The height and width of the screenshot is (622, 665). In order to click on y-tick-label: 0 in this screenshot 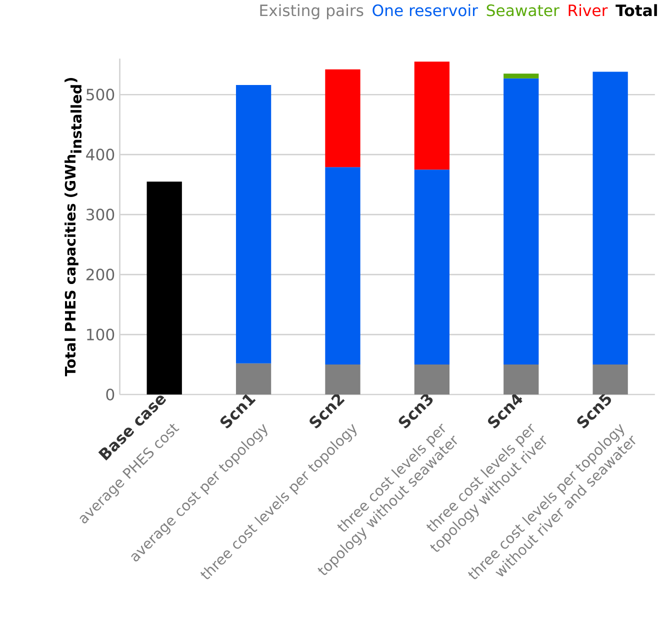, I will do `click(110, 394)`.